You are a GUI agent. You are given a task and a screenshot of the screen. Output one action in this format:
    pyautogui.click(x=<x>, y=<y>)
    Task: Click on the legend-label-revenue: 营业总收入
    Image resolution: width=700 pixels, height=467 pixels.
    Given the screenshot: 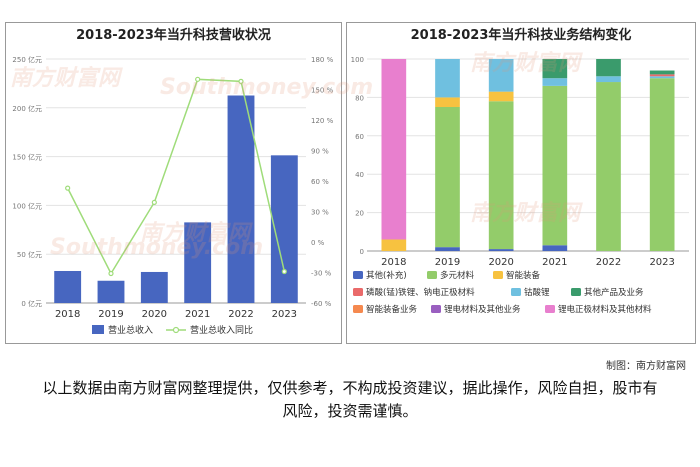 What is the action you would take?
    pyautogui.click(x=130, y=330)
    